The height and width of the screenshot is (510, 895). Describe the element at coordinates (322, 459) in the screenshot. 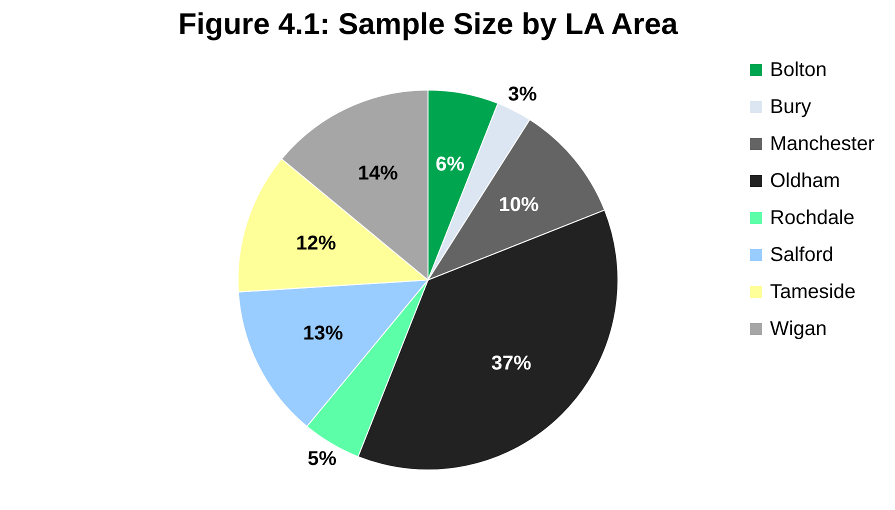

I see `data-label: 5%` at that location.